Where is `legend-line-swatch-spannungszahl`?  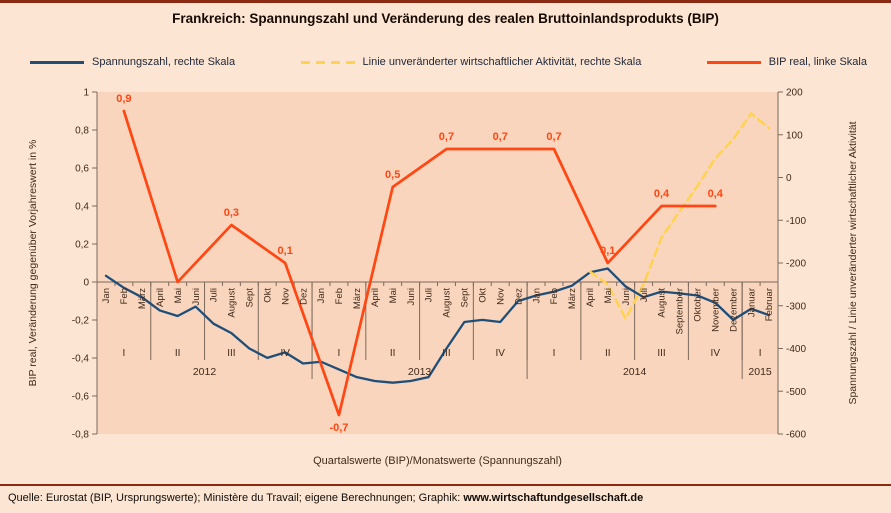
legend-line-swatch-spannungszahl is located at coordinates (57, 62).